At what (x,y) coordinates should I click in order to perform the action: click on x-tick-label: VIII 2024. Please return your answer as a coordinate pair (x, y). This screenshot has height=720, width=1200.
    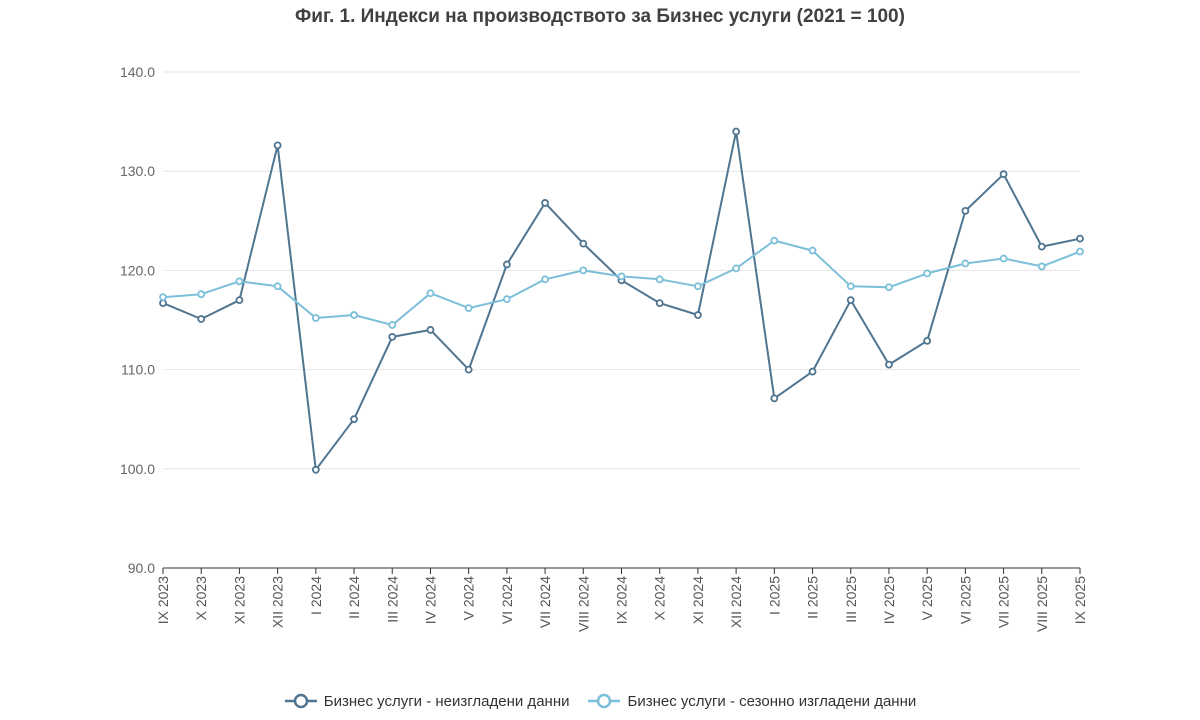
    Looking at the image, I should click on (583, 604).